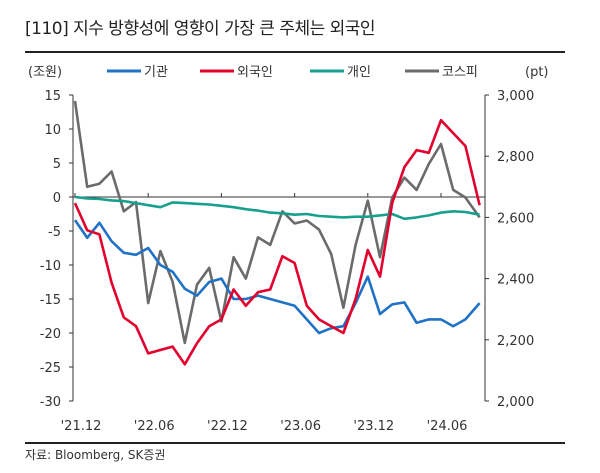 This screenshot has height=473, width=600. I want to click on legend-label: 외국인, so click(255, 72).